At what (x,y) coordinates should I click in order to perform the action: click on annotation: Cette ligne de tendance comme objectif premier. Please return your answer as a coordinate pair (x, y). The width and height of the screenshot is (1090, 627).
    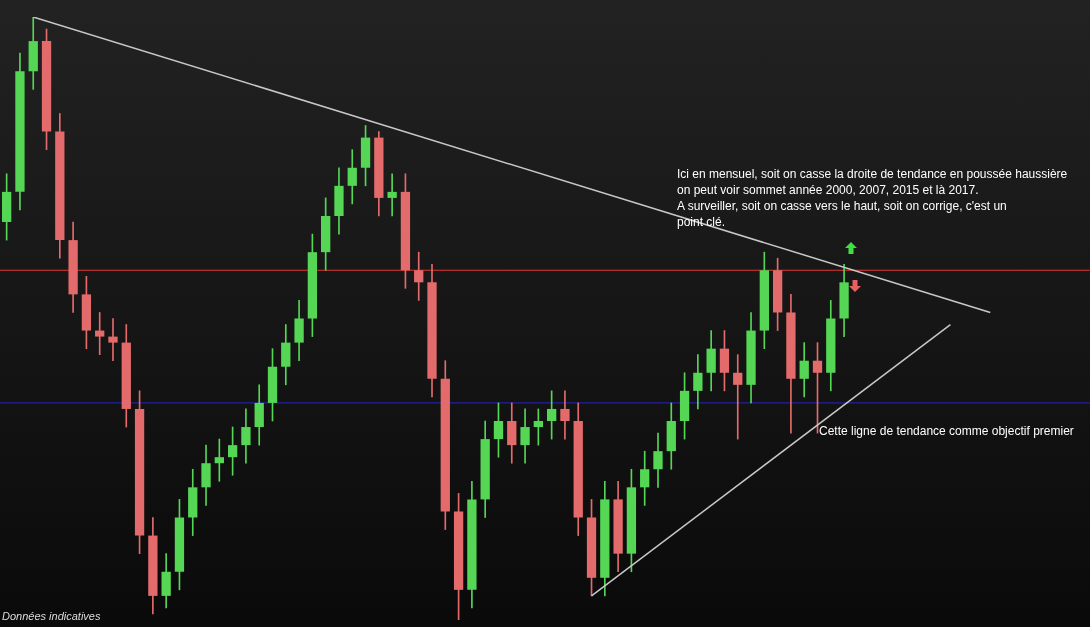
    Looking at the image, I should click on (946, 431).